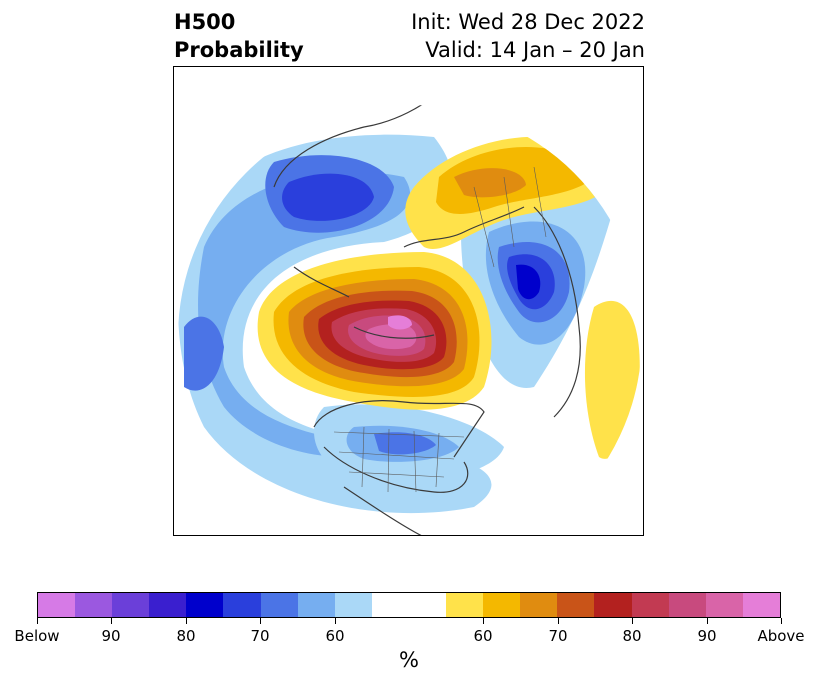 Image resolution: width=819 pixels, height=686 pixels. What do you see at coordinates (239, 36) in the screenshot?
I see `title-left: H500 Probability` at bounding box center [239, 36].